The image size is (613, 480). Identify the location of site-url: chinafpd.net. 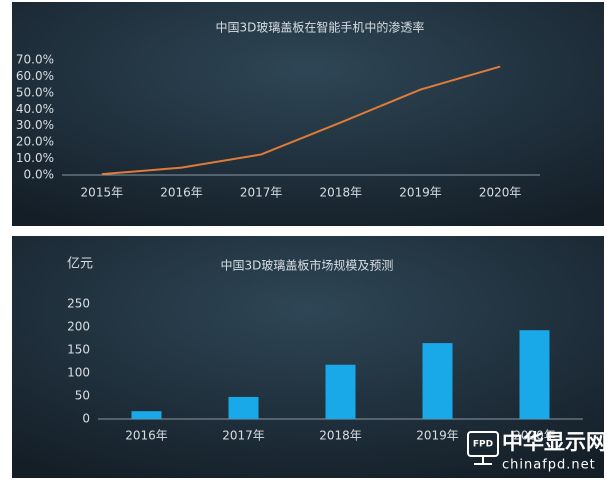
(549, 465).